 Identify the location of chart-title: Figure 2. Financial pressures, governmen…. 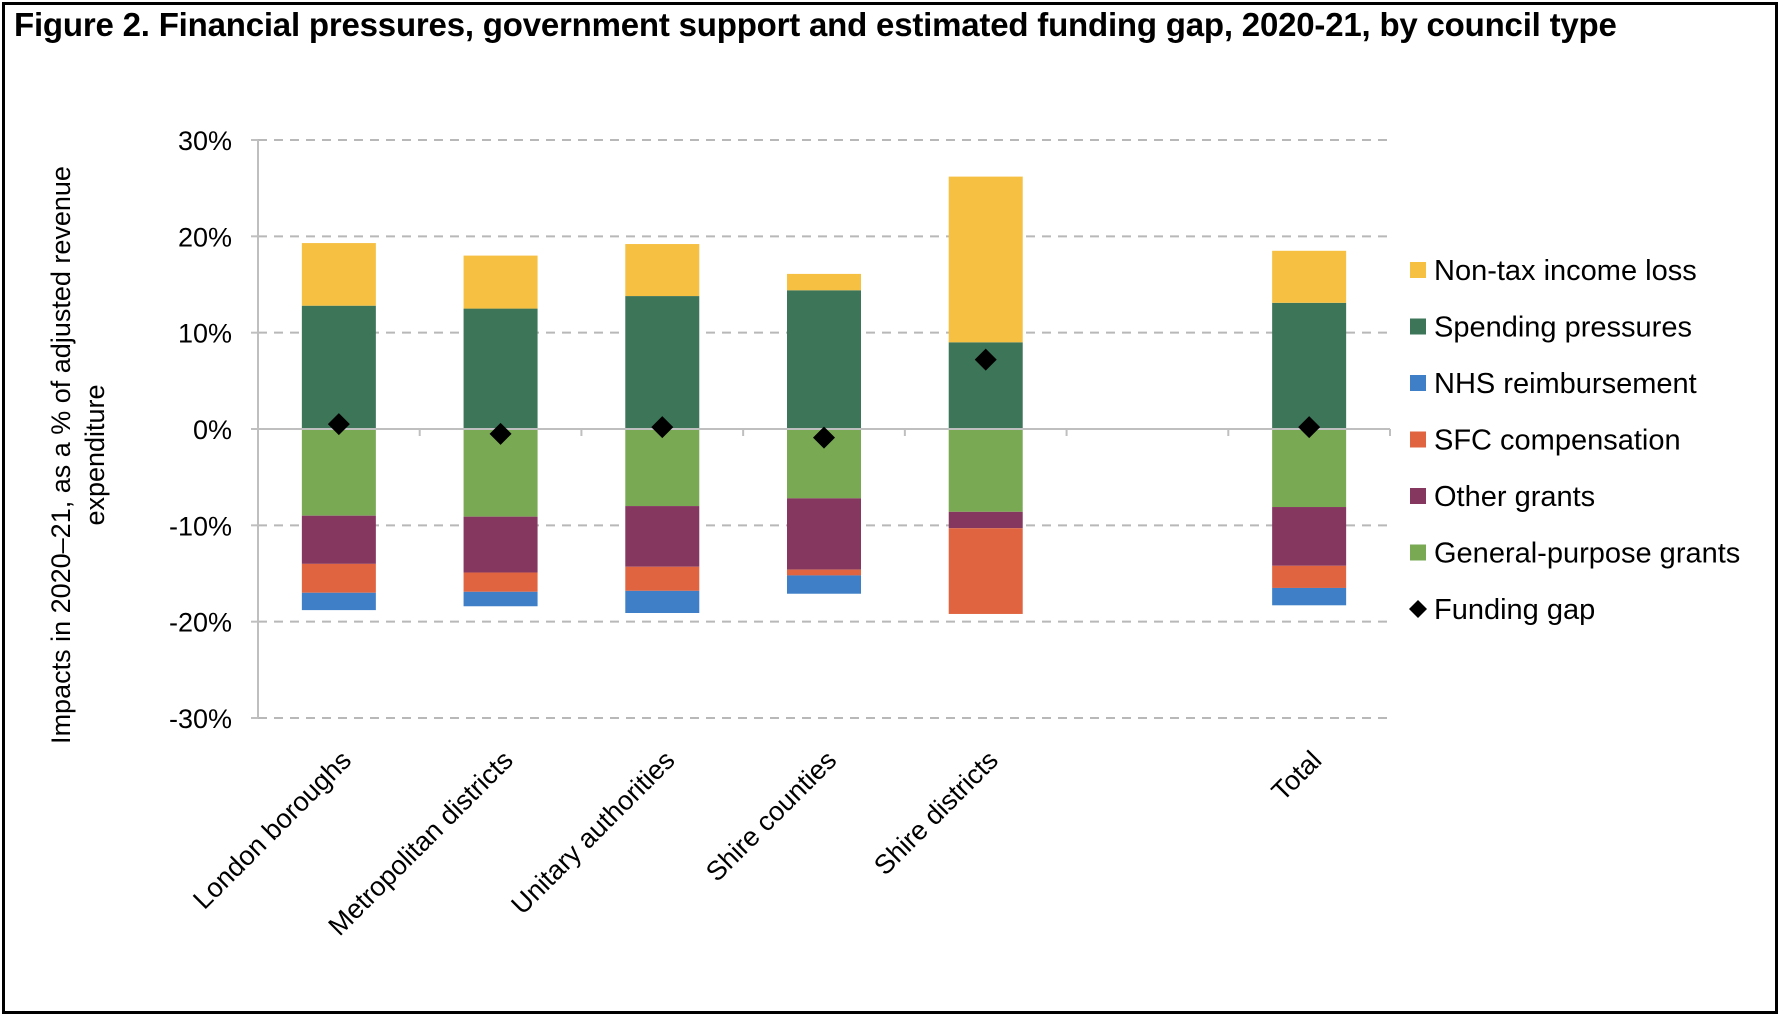
(815, 24).